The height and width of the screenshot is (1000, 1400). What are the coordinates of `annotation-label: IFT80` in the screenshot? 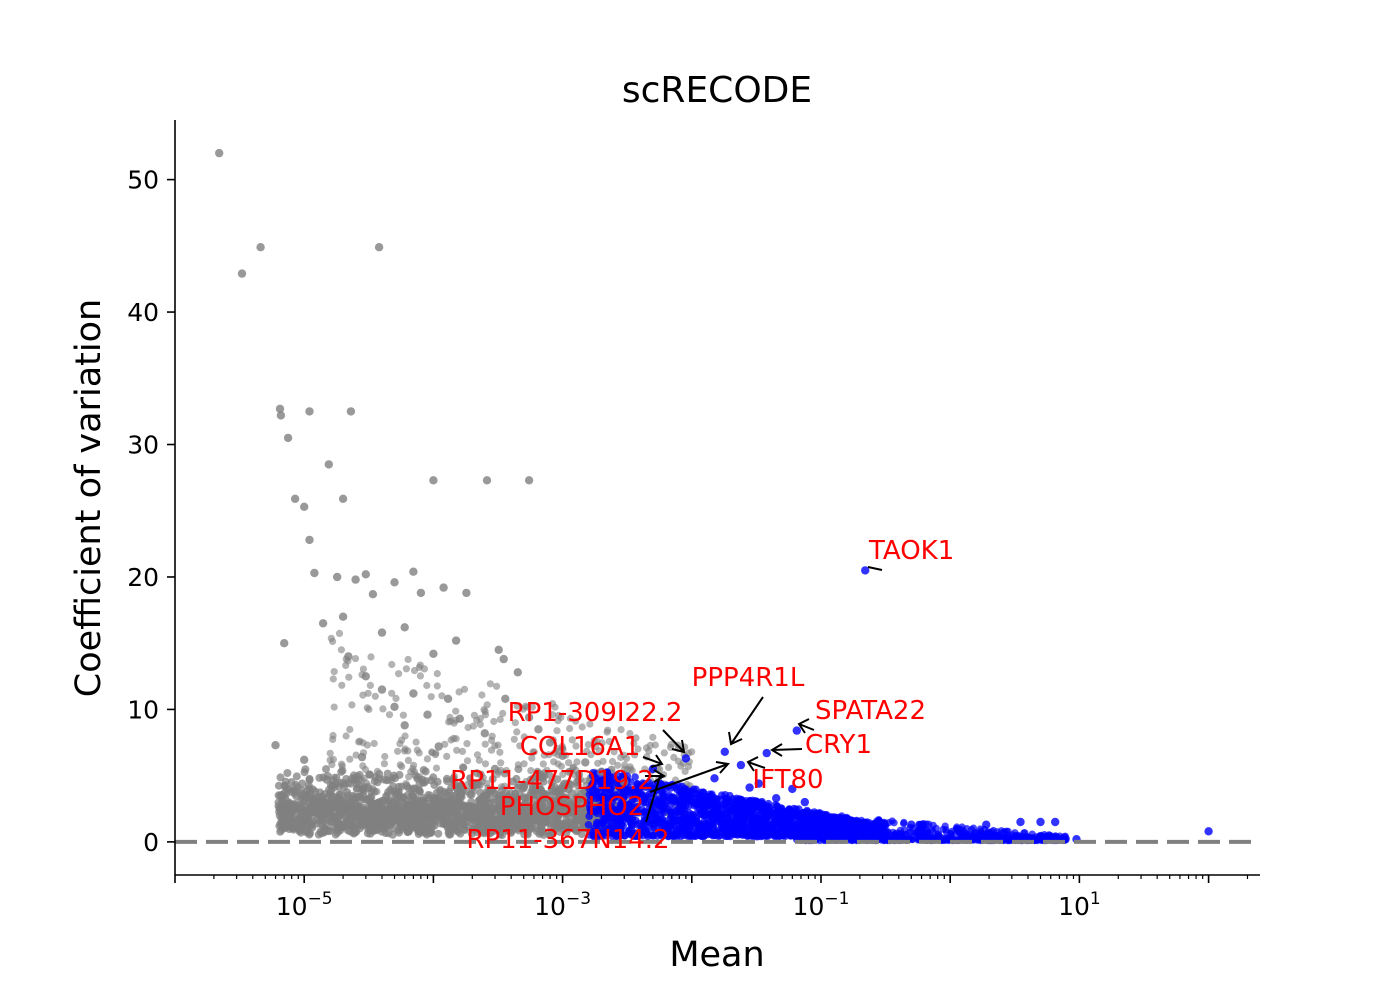 It's located at (787, 780).